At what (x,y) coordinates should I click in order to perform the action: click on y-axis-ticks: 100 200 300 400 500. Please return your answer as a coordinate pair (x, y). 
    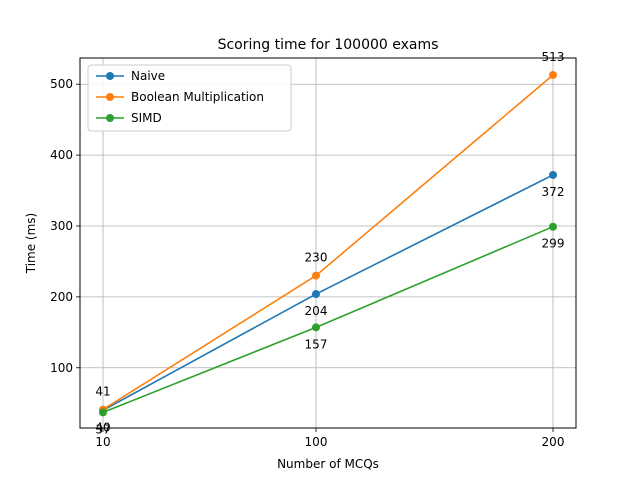
    Looking at the image, I should click on (65, 226).